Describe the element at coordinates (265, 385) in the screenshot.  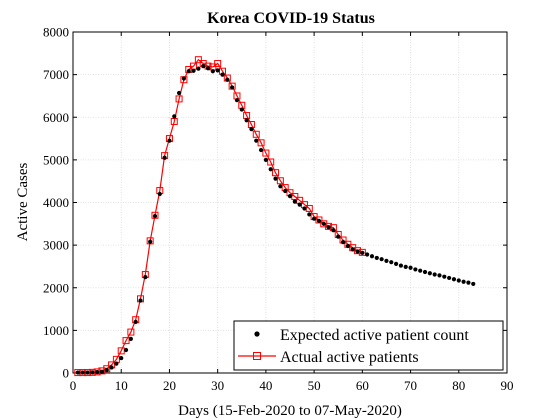
I see `x-tick-label: 40` at that location.